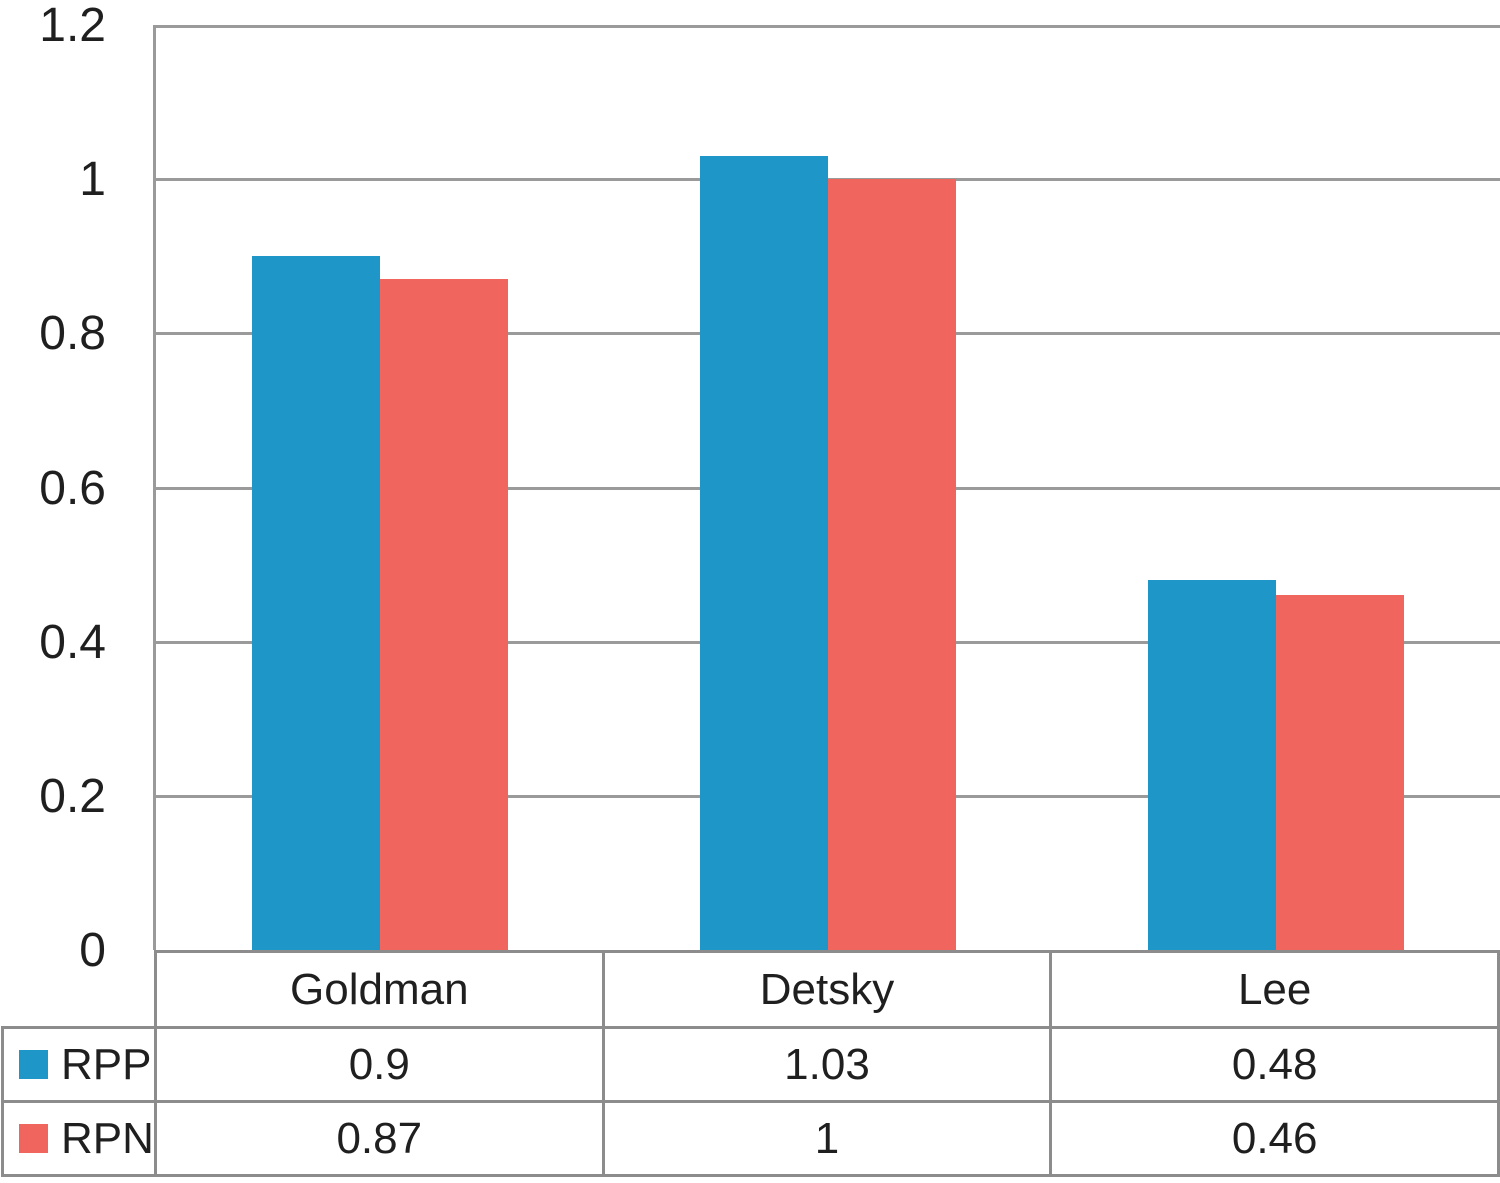  What do you see at coordinates (72, 642) in the screenshot?
I see `y-tick-label: 0.4` at bounding box center [72, 642].